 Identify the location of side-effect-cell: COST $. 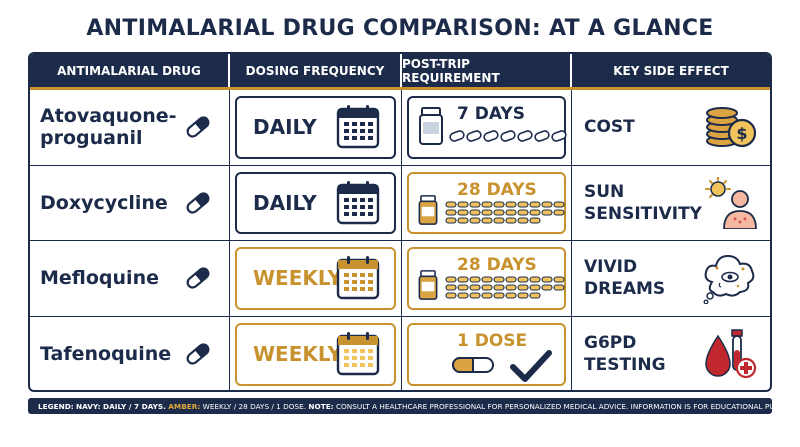
(671, 127).